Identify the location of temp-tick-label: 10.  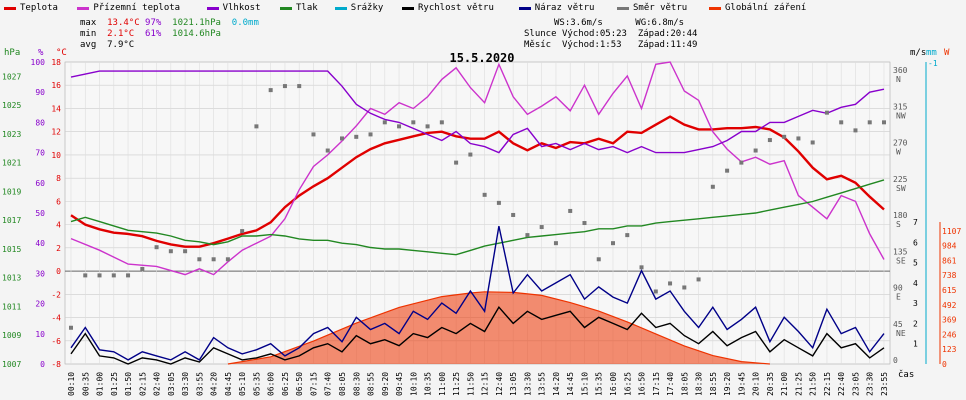
(56, 155).